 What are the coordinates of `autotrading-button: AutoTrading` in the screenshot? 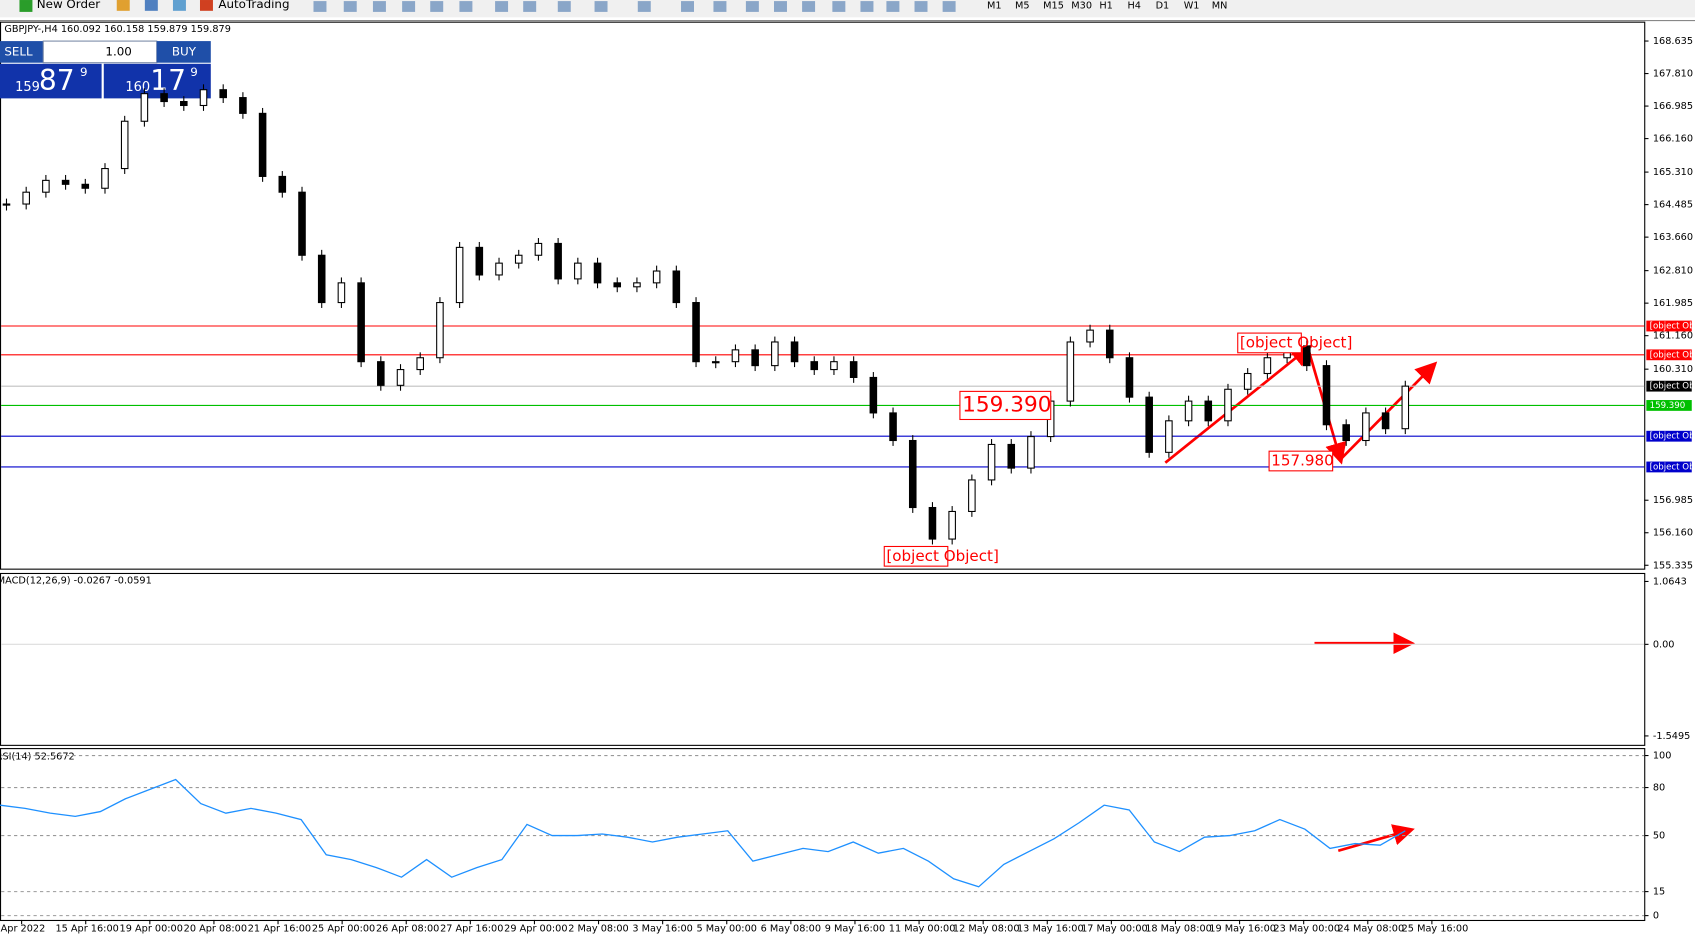 It's located at (253, 5).